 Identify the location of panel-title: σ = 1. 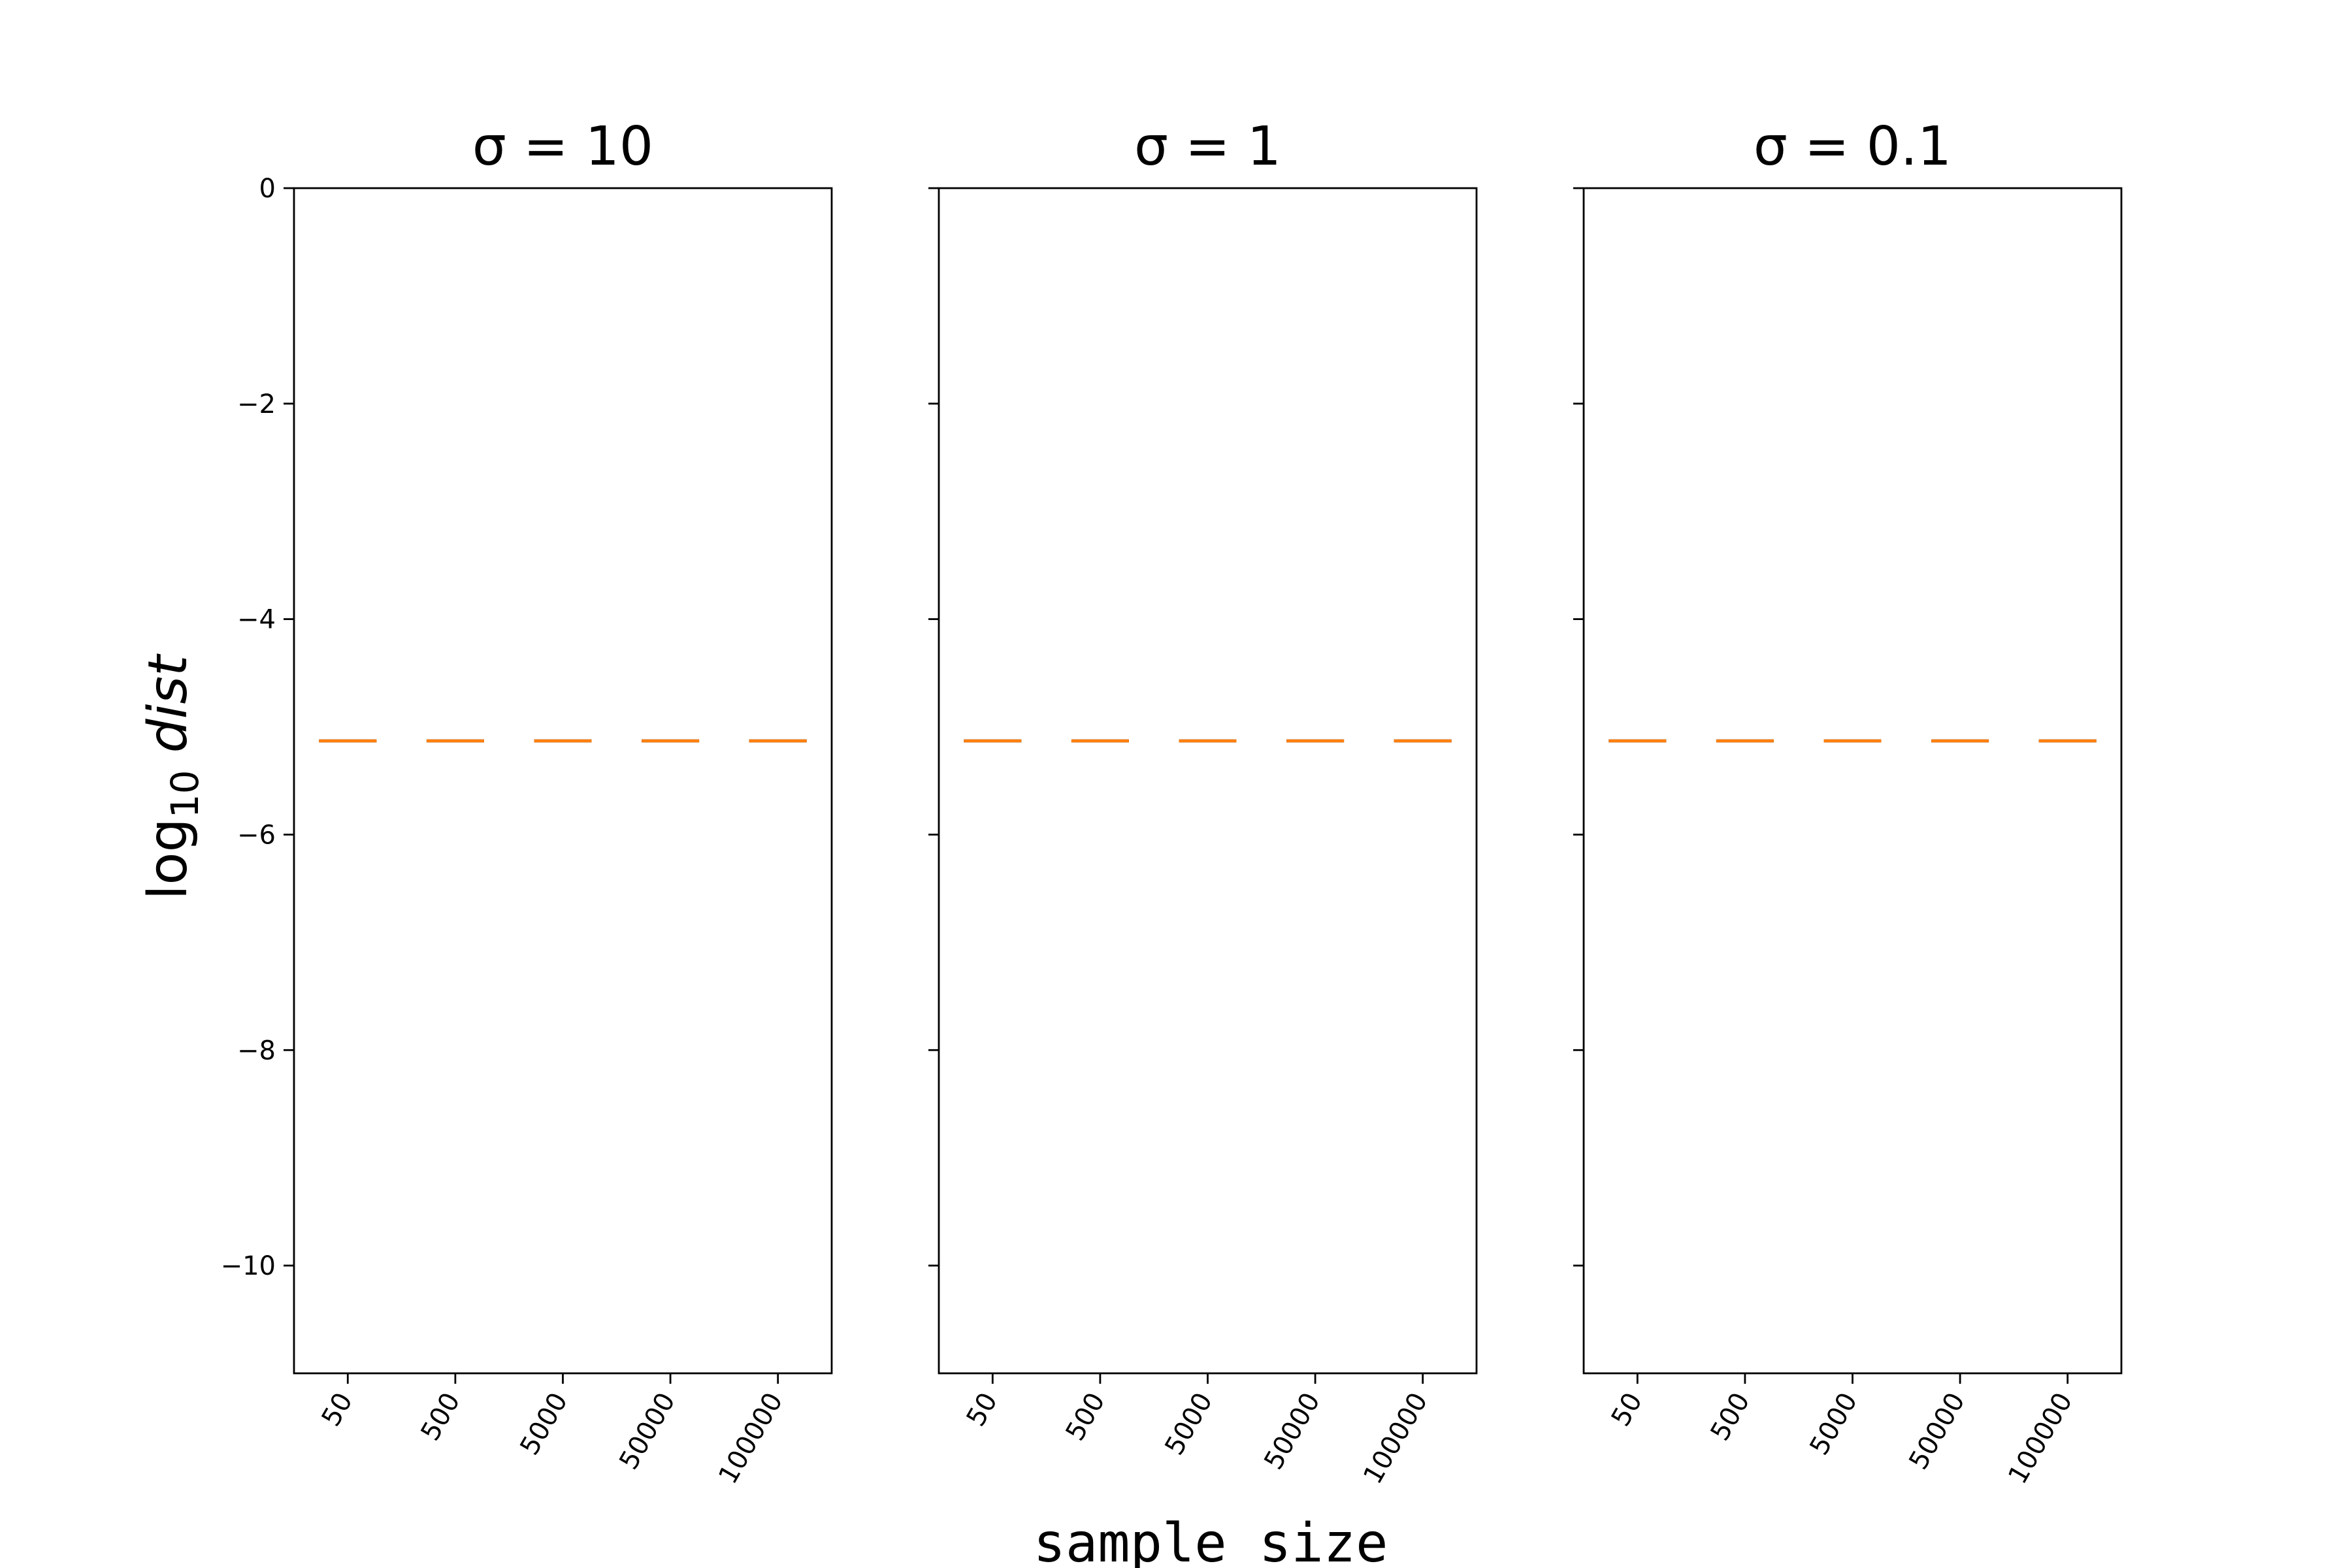
(1207, 147).